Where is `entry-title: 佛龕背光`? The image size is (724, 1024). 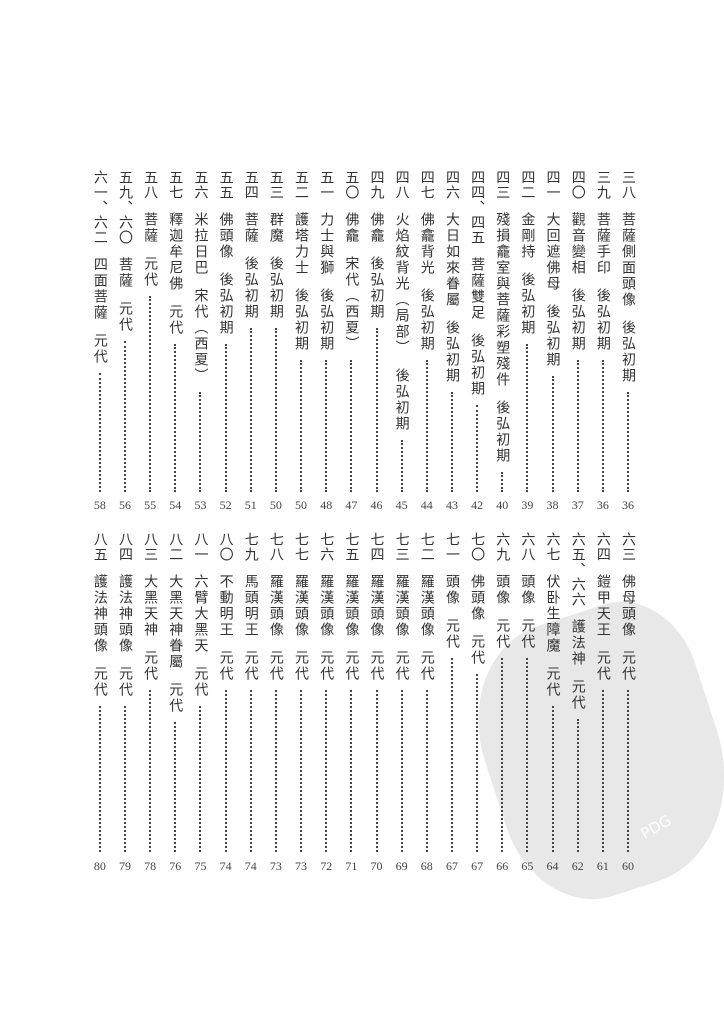
entry-title: 佛龕背光 is located at coordinates (426, 244).